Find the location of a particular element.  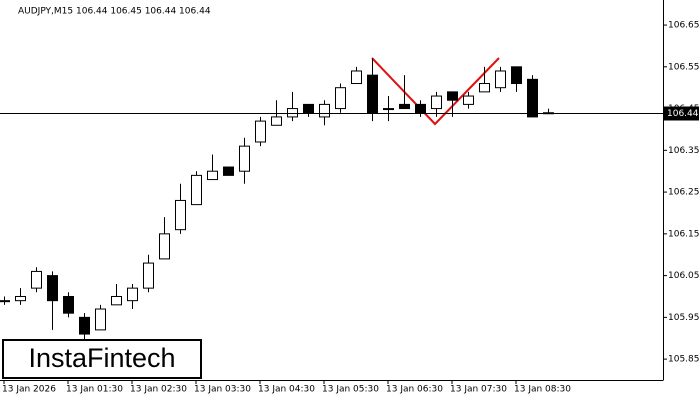

x-tick-label: 13 Jan 05:30 is located at coordinates (350, 390).